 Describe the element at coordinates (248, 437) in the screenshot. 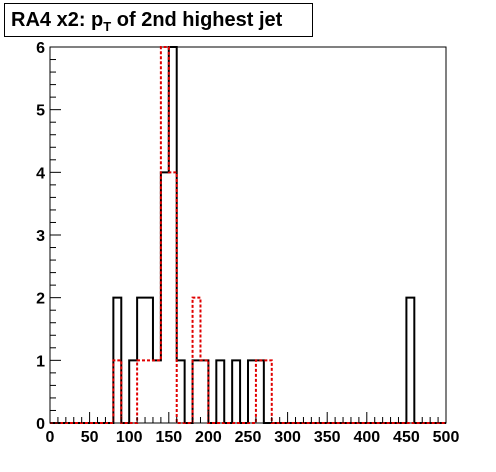

I see `x-tick-label: 250` at that location.